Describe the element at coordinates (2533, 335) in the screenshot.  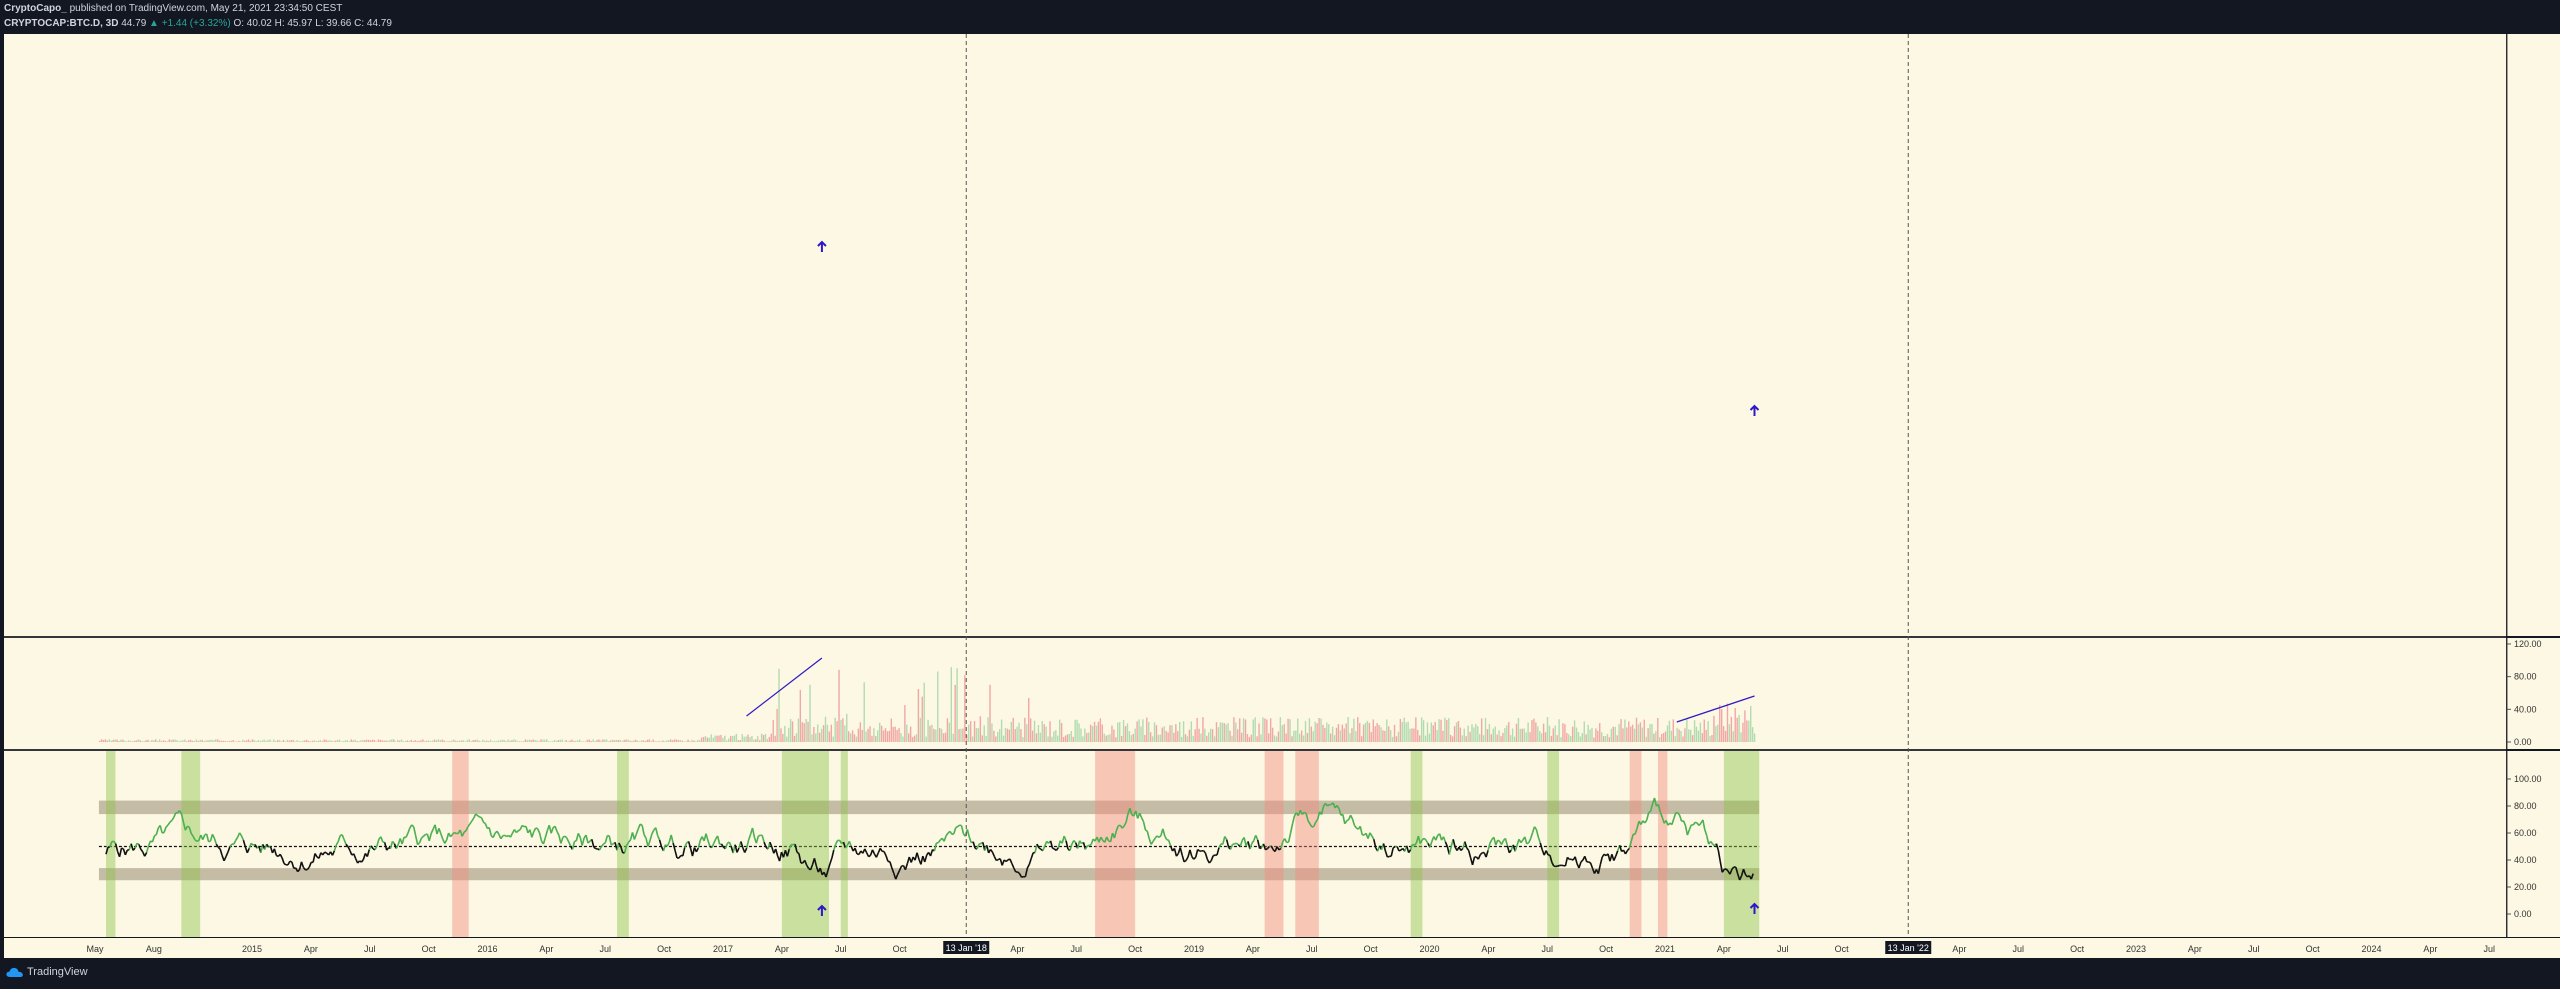
I see `price-axis` at that location.